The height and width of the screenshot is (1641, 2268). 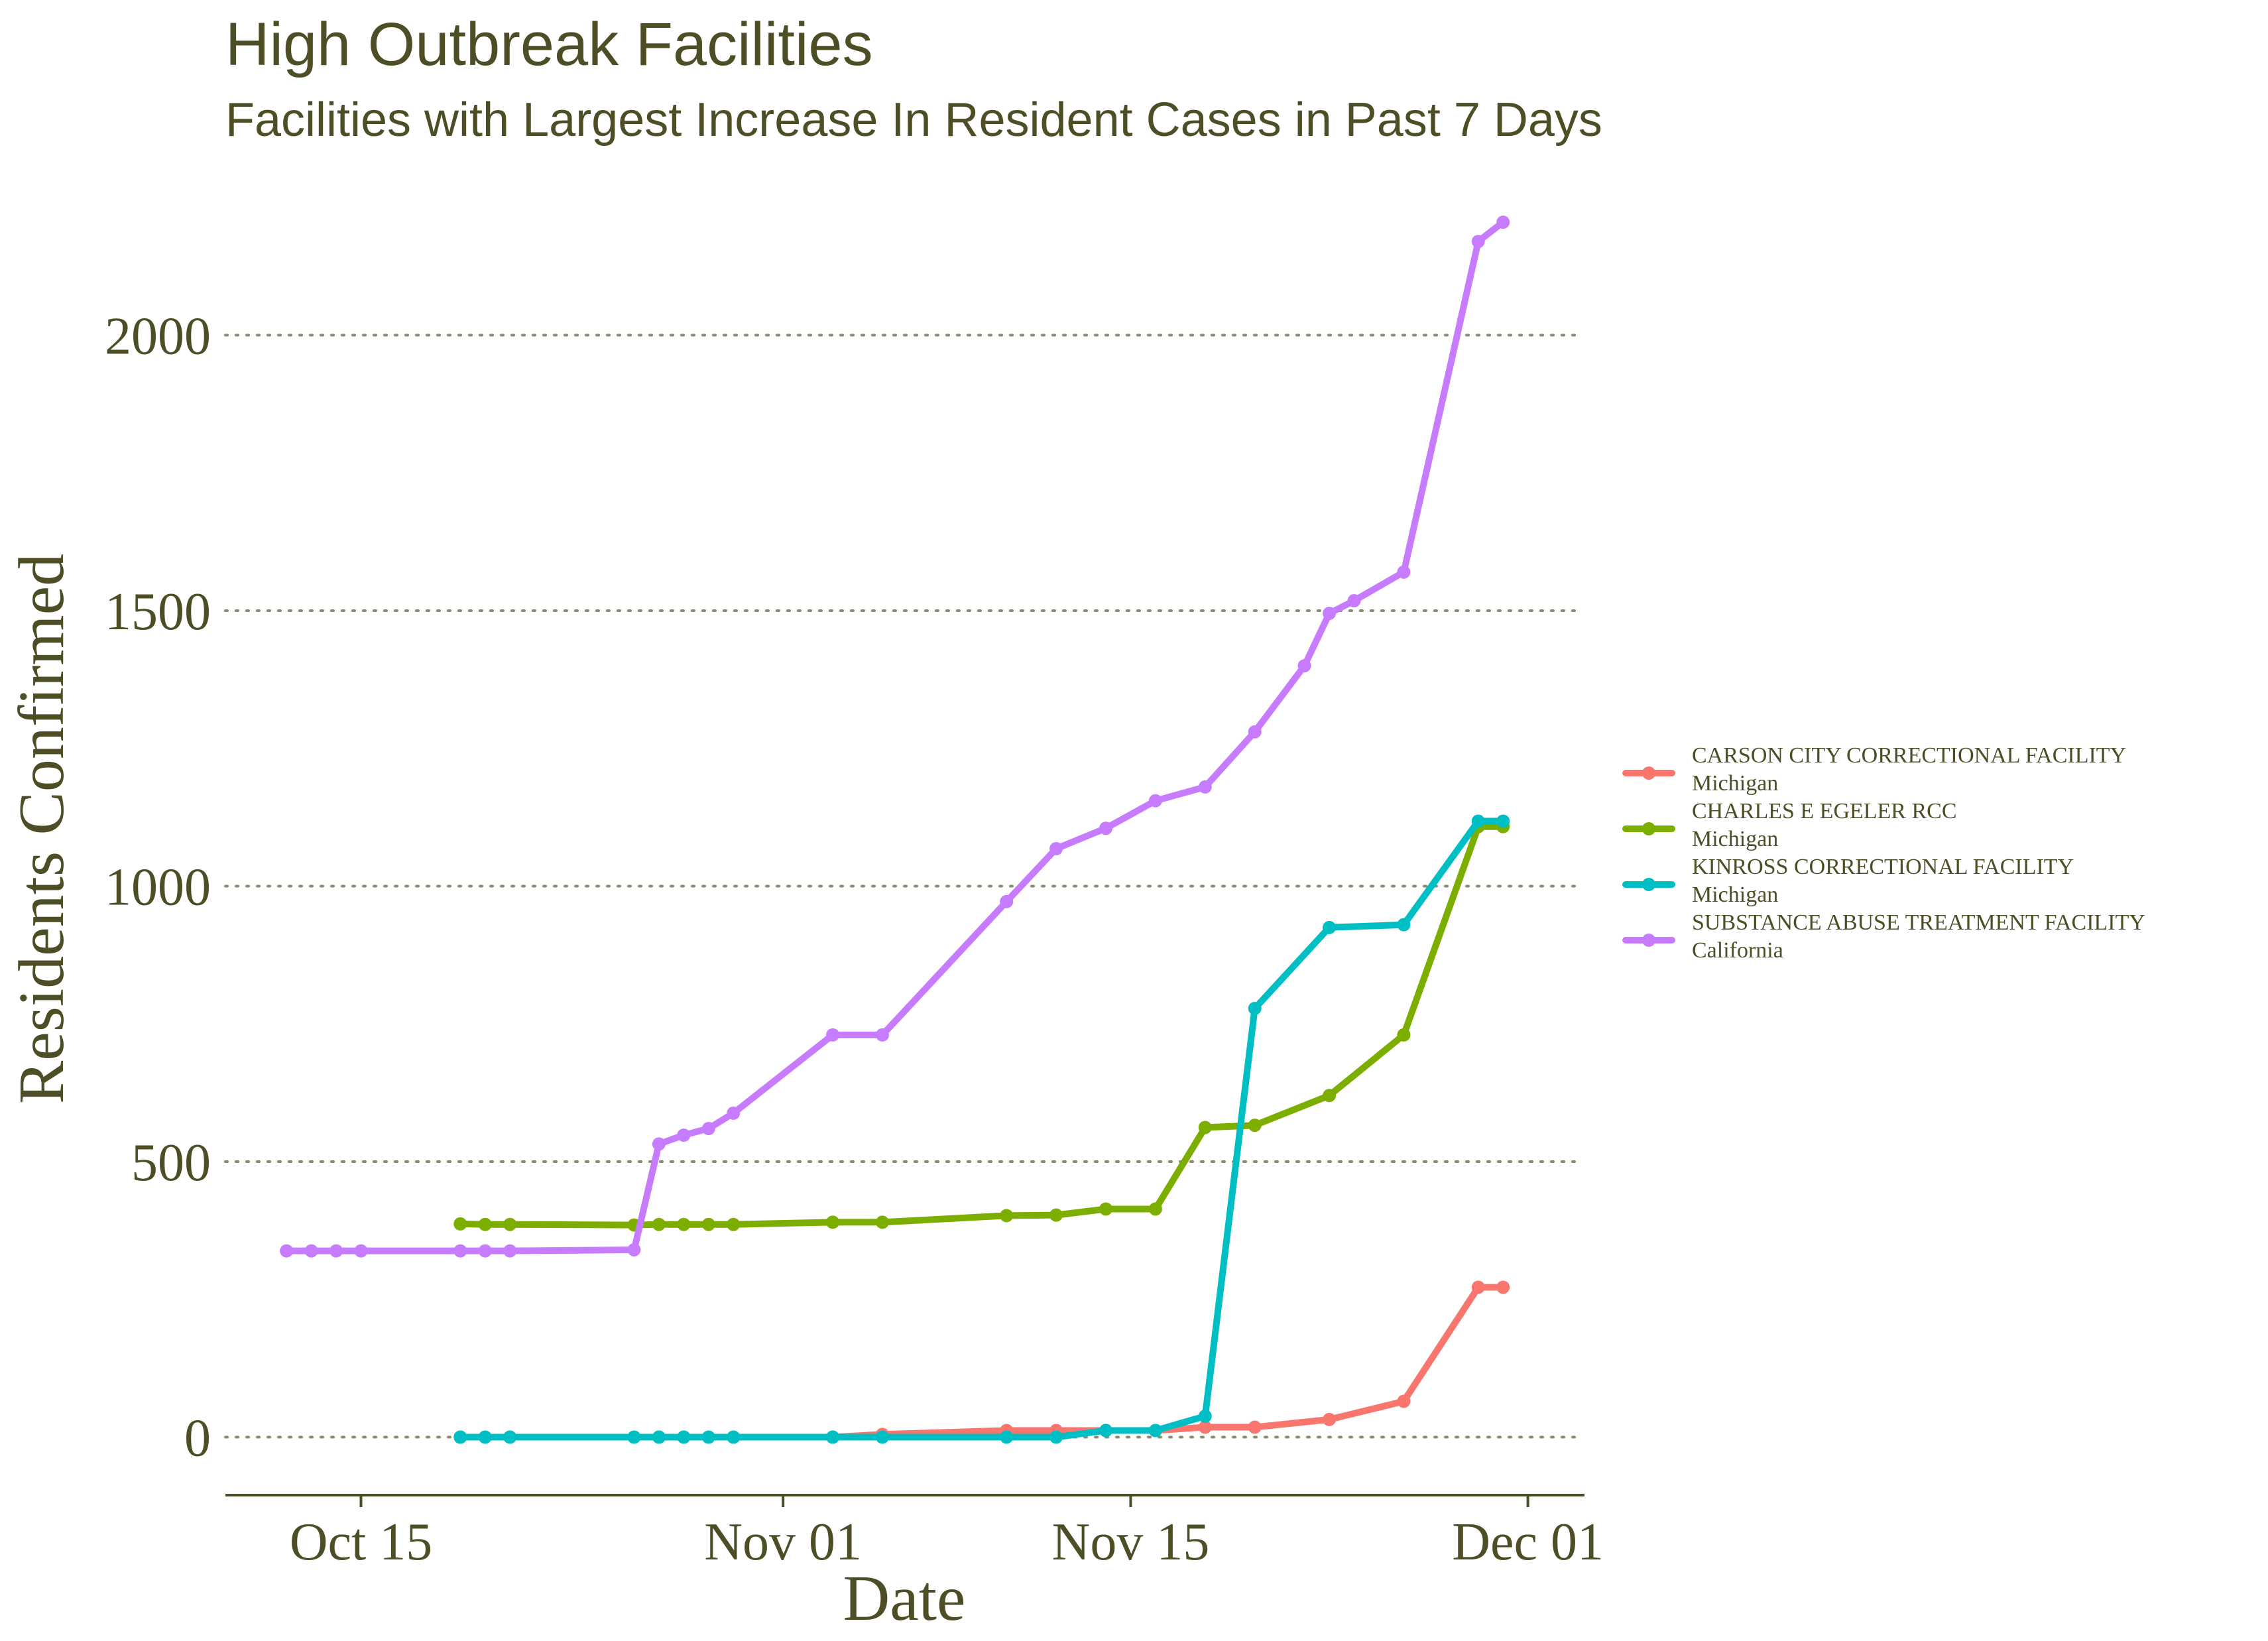 I want to click on legend-sublabel: California, so click(x=1738, y=951).